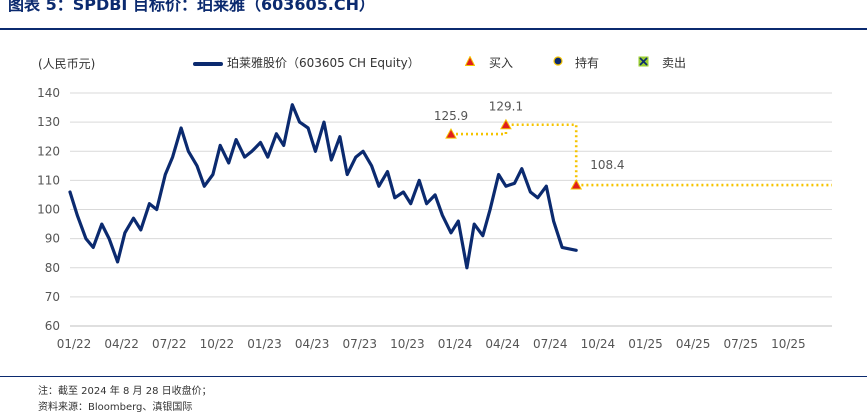 This screenshot has width=867, height=413. What do you see at coordinates (607, 165) in the screenshot?
I see `target-price-label: 108.4` at bounding box center [607, 165].